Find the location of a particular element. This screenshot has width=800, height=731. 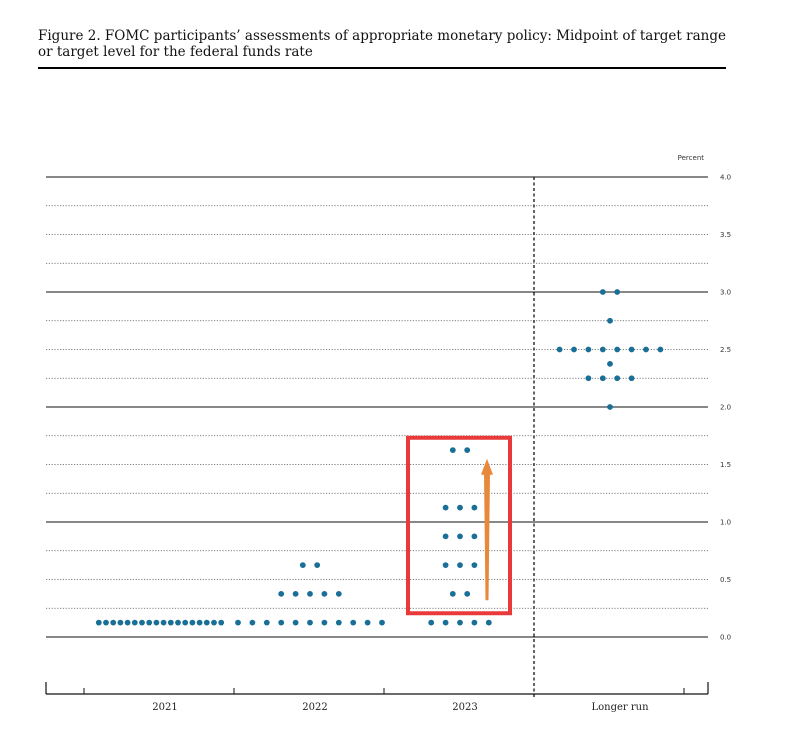

y-tick-label: 3.5 is located at coordinates (725, 235).